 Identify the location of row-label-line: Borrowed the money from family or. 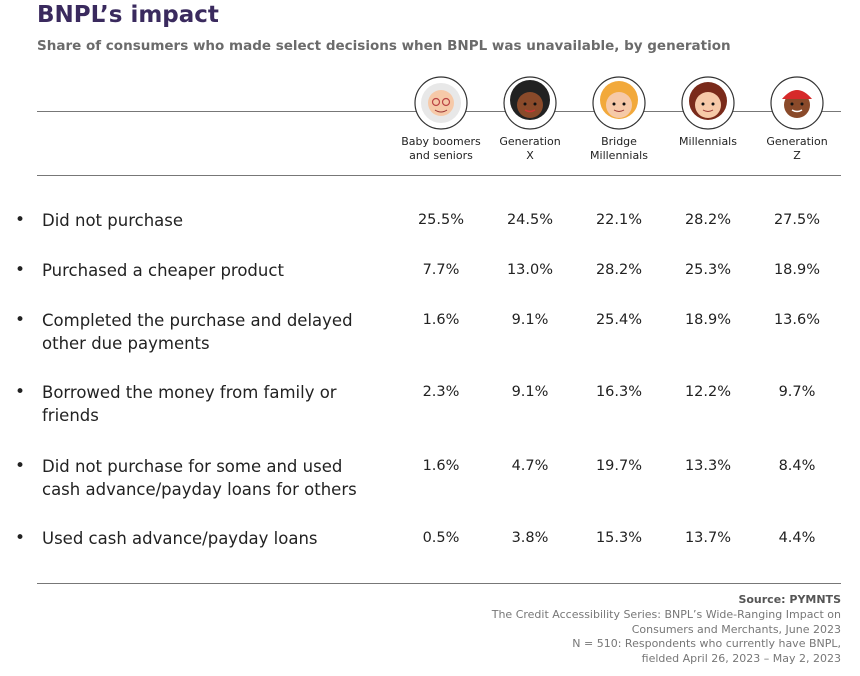
(189, 392).